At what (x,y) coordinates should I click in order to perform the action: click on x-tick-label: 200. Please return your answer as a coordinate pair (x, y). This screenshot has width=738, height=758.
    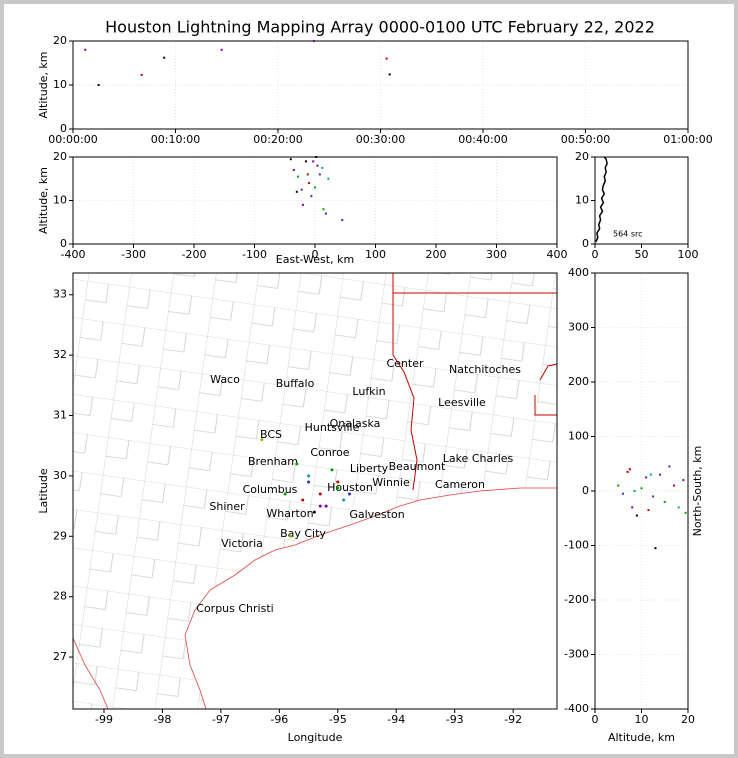
    Looking at the image, I should click on (436, 254).